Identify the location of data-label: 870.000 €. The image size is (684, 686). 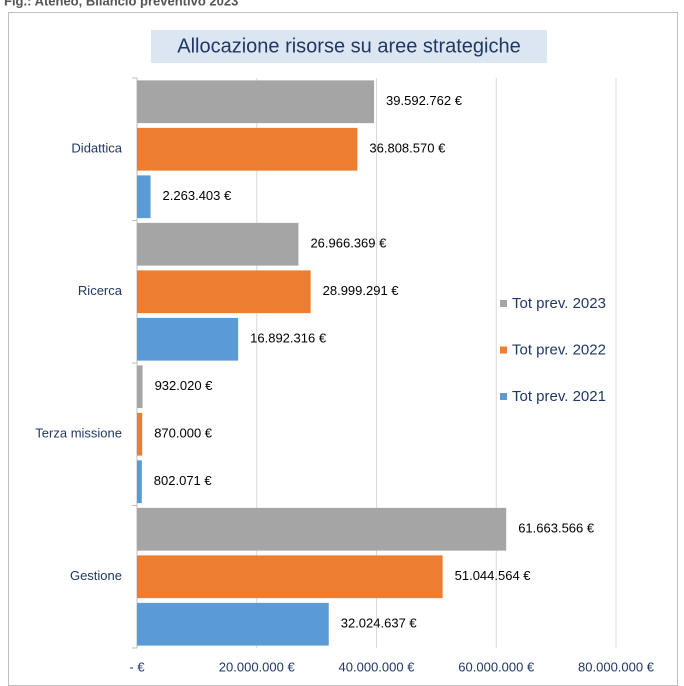
(183, 433).